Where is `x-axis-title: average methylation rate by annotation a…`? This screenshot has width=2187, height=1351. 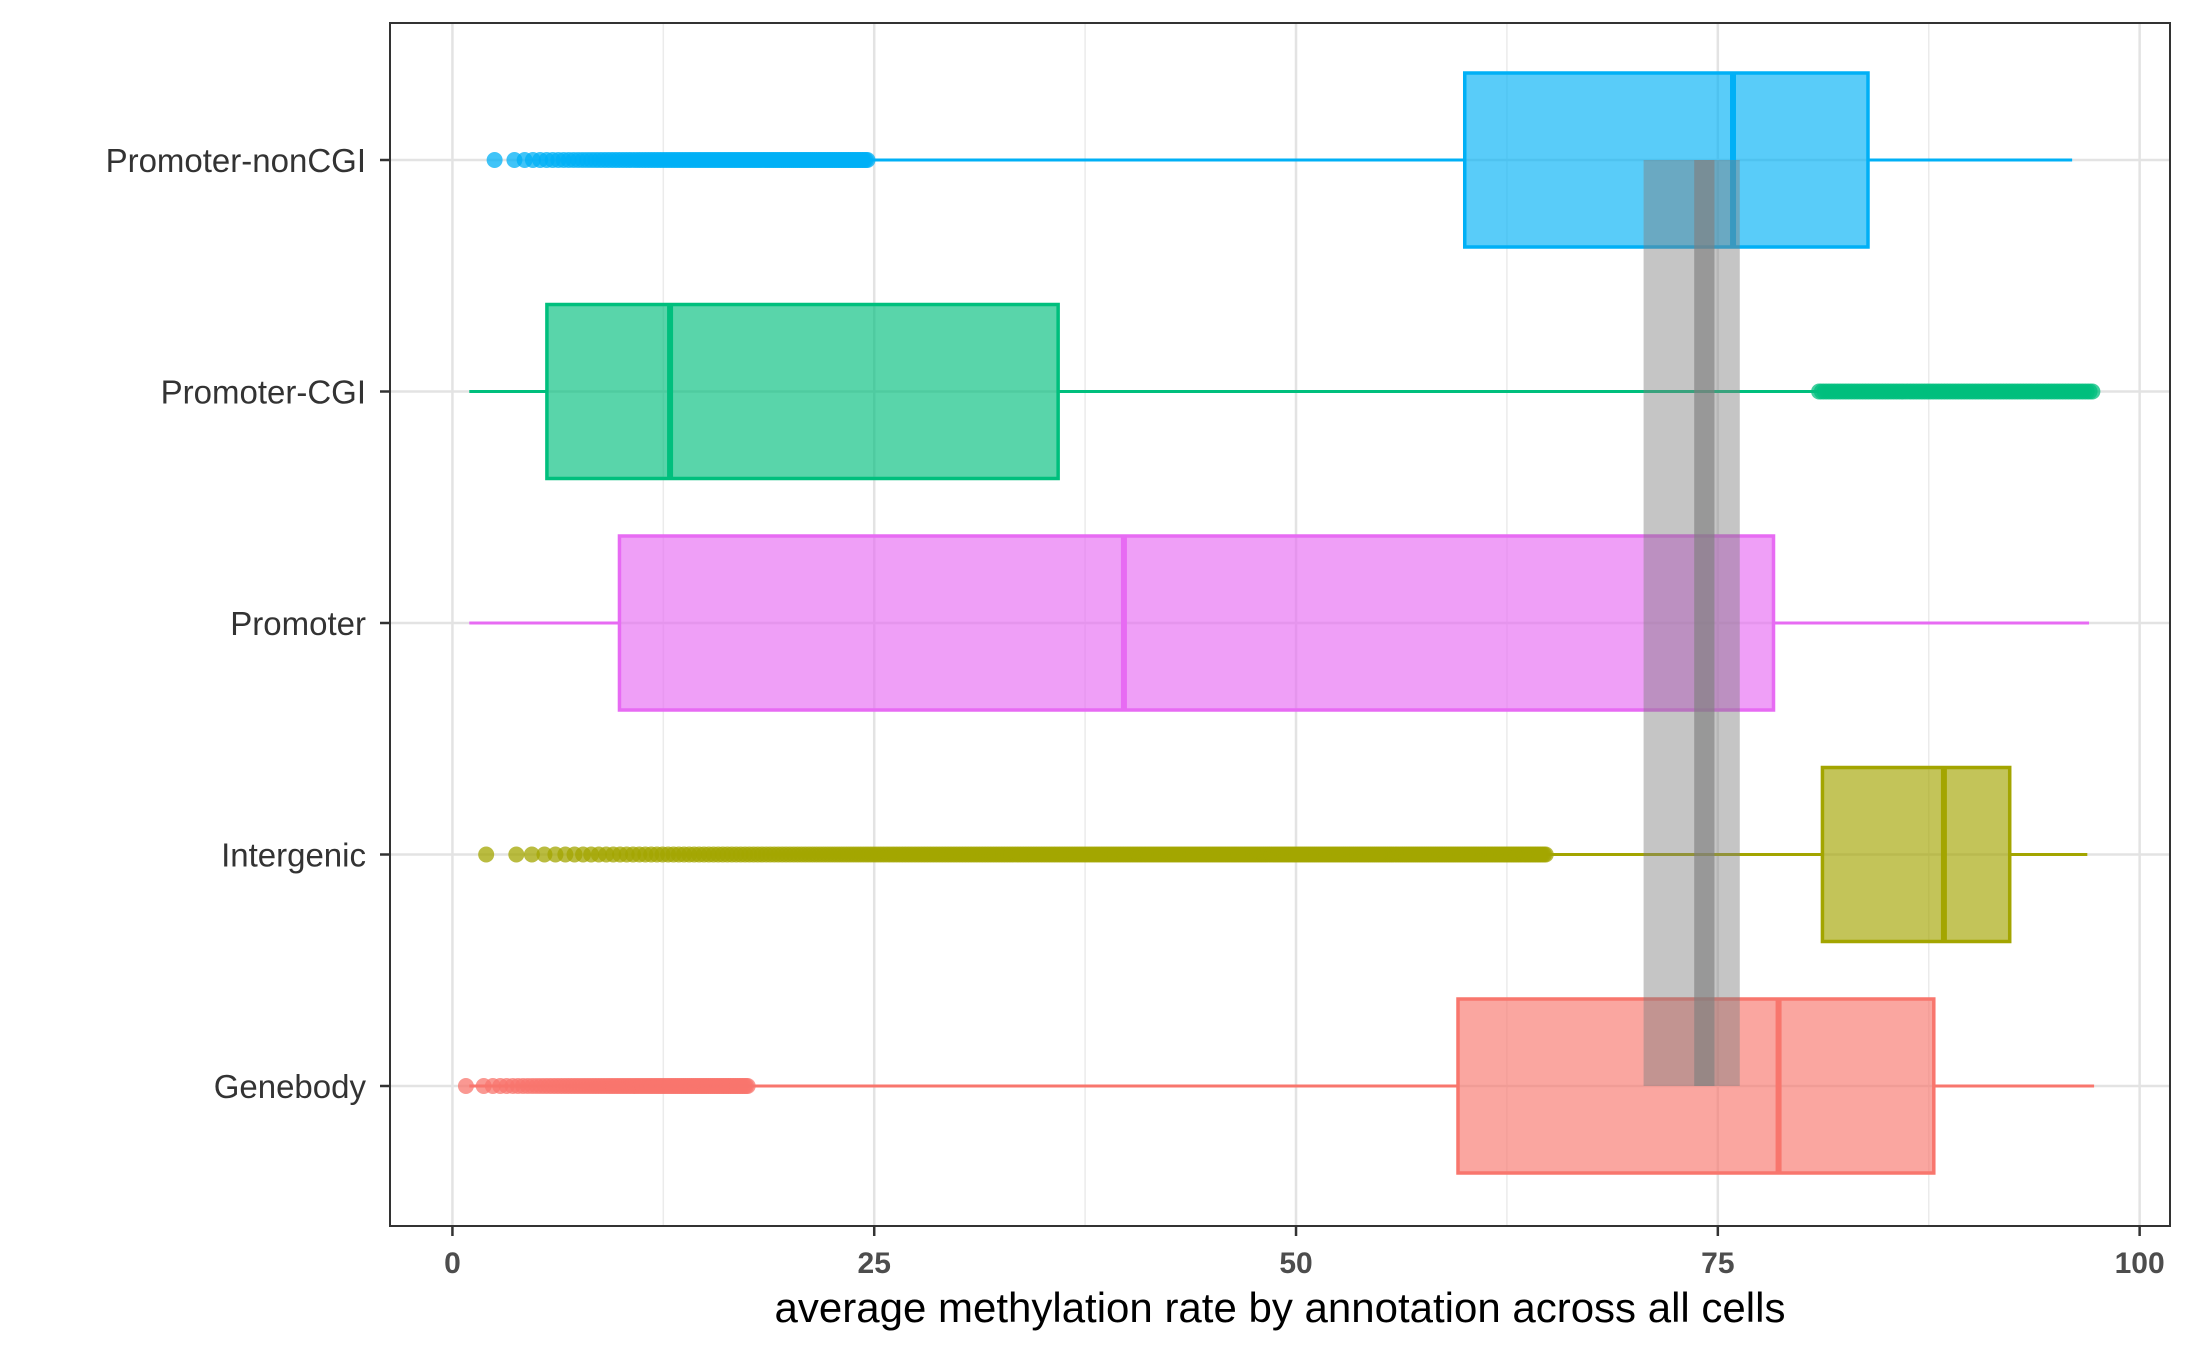 x-axis-title: average methylation rate by annotation a… is located at coordinates (1280, 1307).